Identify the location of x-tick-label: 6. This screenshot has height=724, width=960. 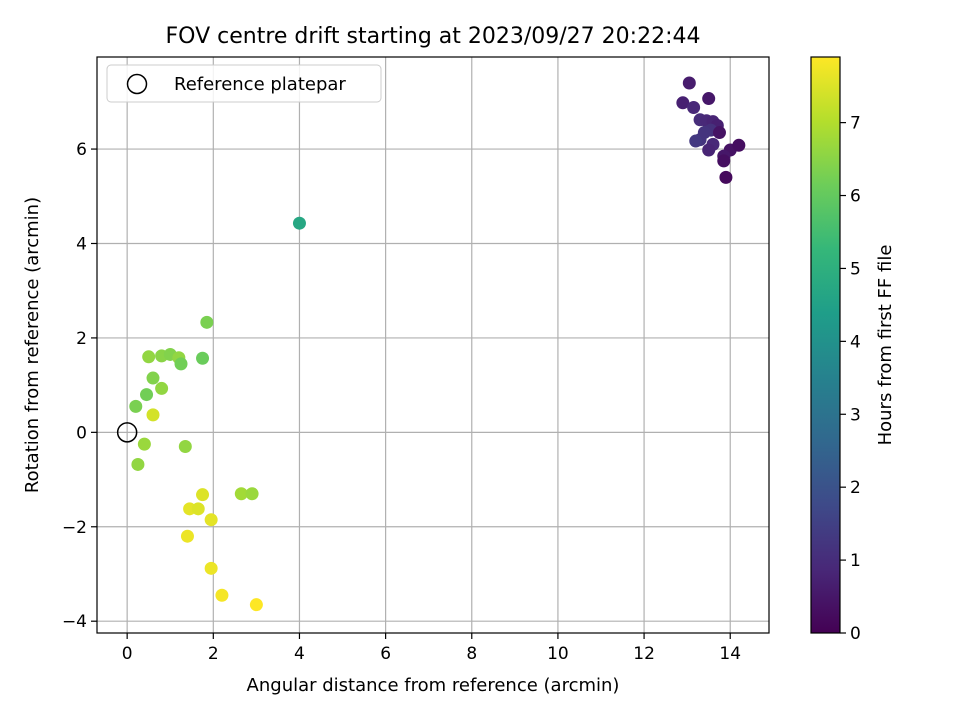
(385, 654).